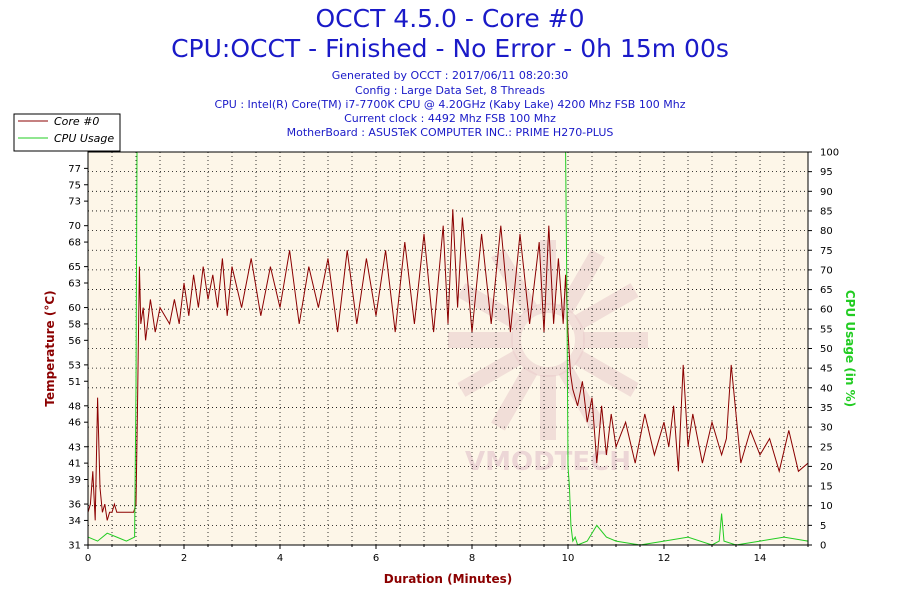 This screenshot has width=900, height=600. Describe the element at coordinates (74, 169) in the screenshot. I see `y-tick-label: 77` at that location.